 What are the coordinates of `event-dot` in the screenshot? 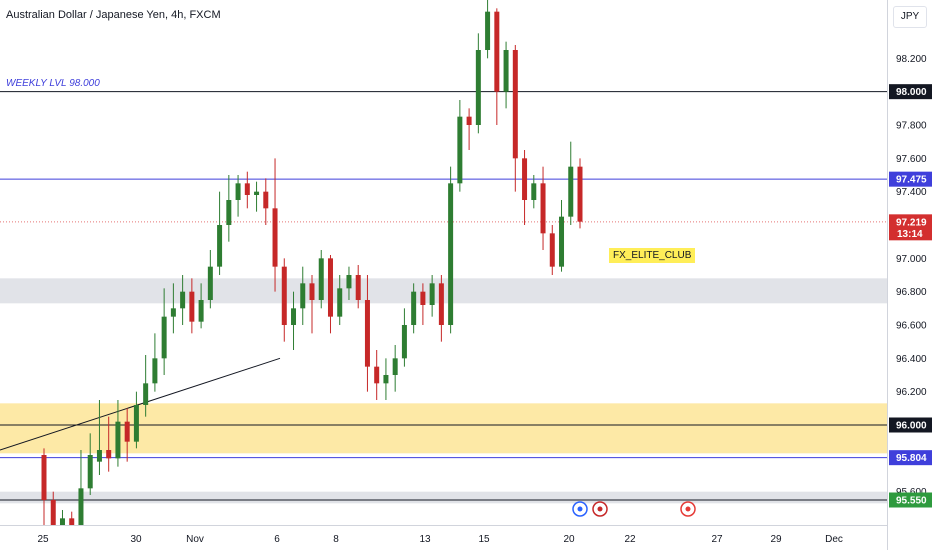 It's located at (600, 509).